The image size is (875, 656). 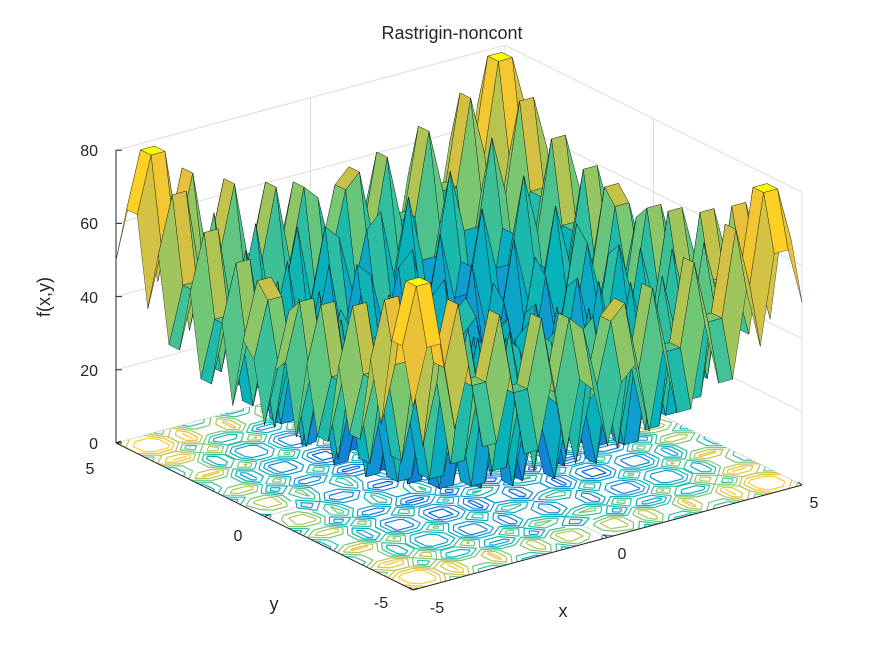 I want to click on z-tick-label: 60, so click(x=89, y=224).